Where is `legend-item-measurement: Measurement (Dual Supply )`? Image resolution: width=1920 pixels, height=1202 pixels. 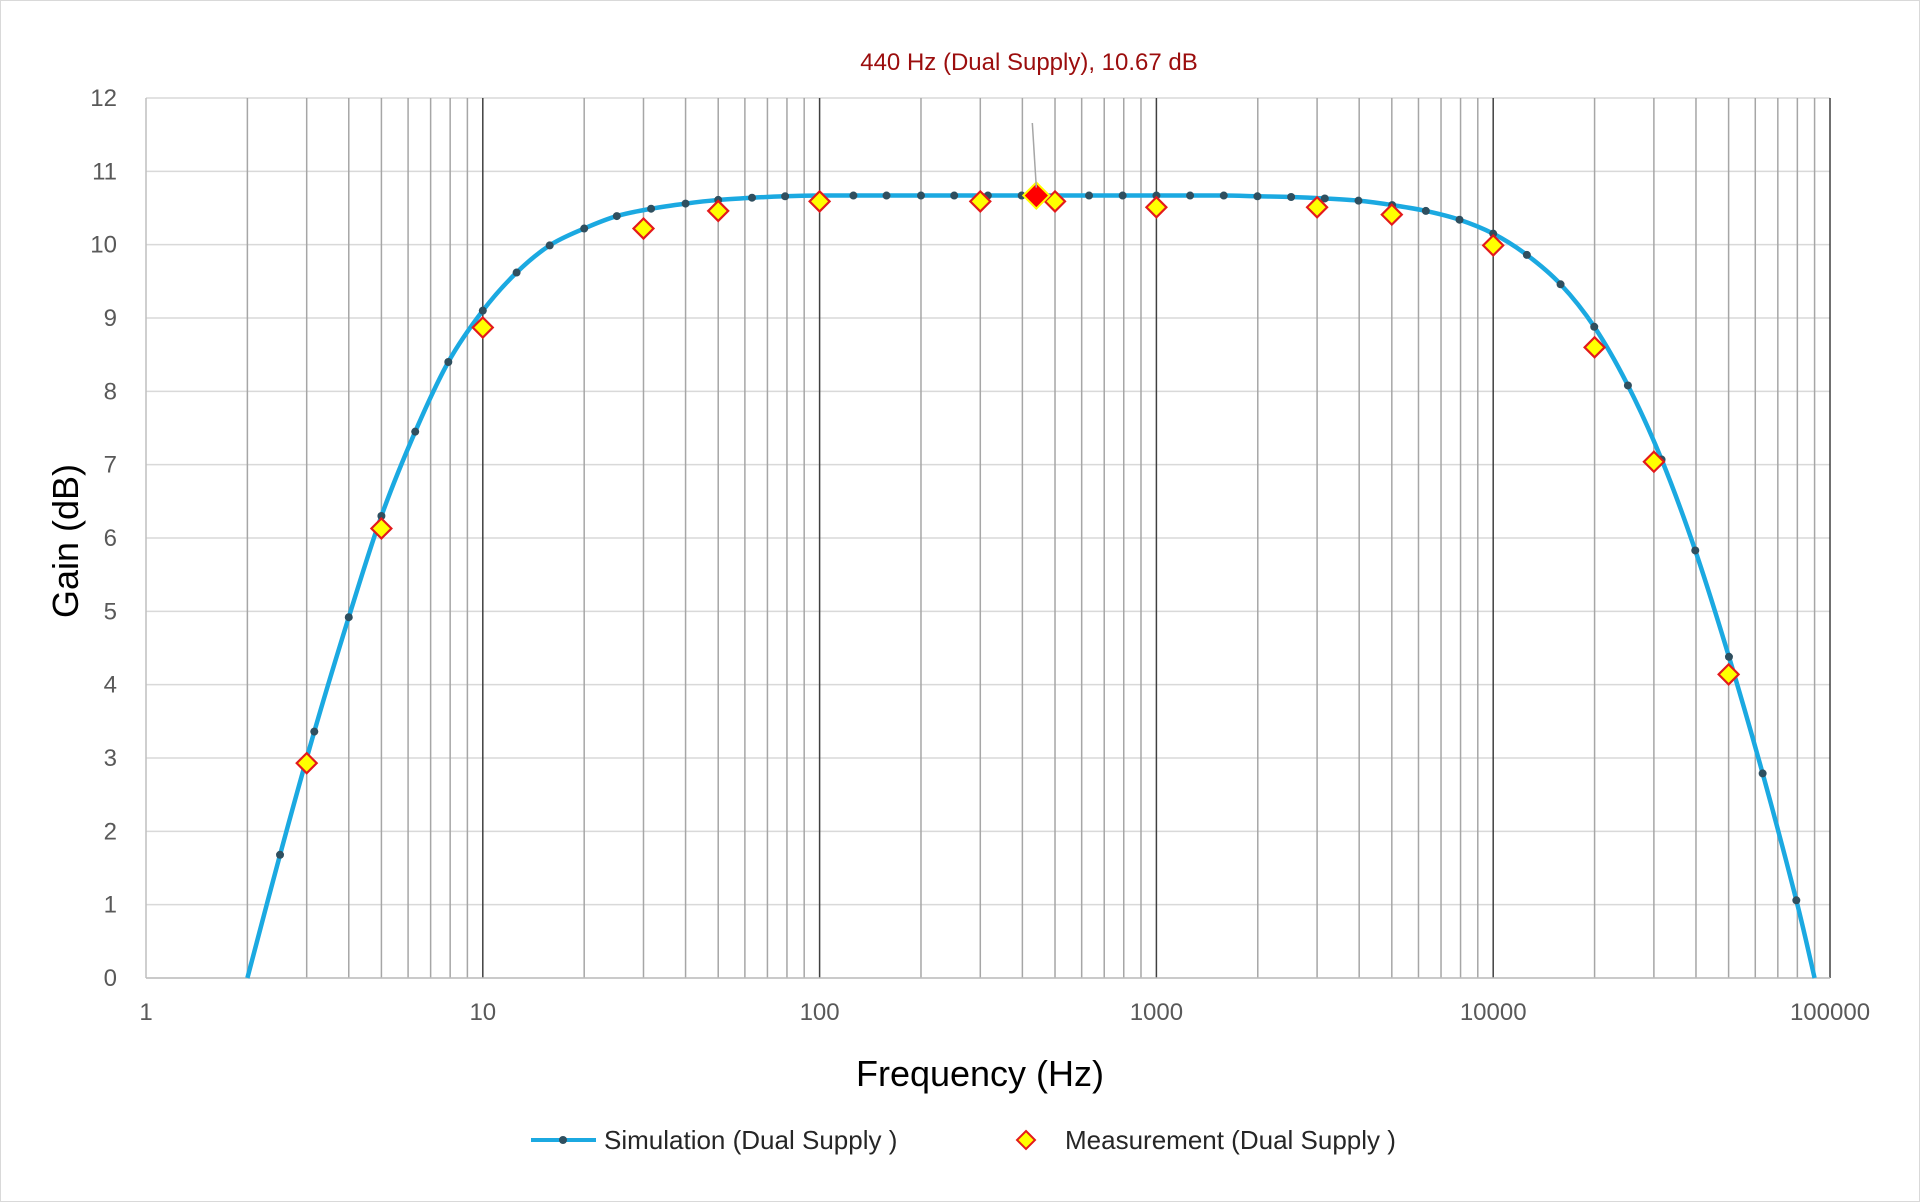
legend-item-measurement: Measurement (Dual Supply ) is located at coordinates (1205, 1140).